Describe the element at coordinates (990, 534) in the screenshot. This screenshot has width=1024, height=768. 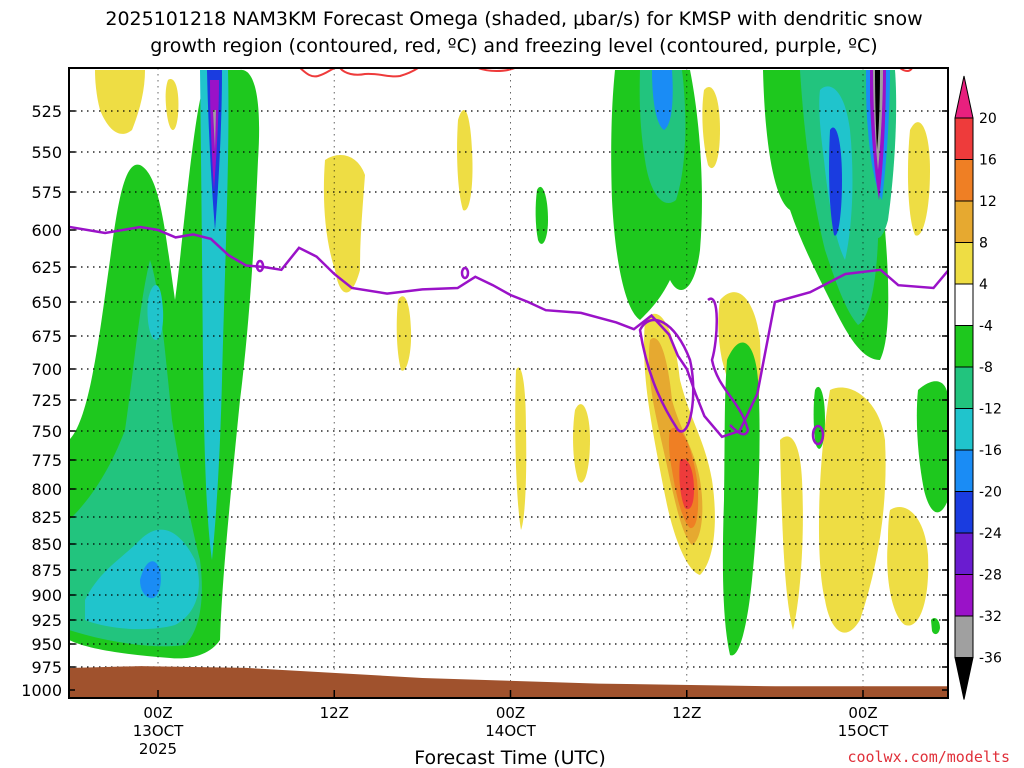
I see `colorbar-label-10: -24` at that location.